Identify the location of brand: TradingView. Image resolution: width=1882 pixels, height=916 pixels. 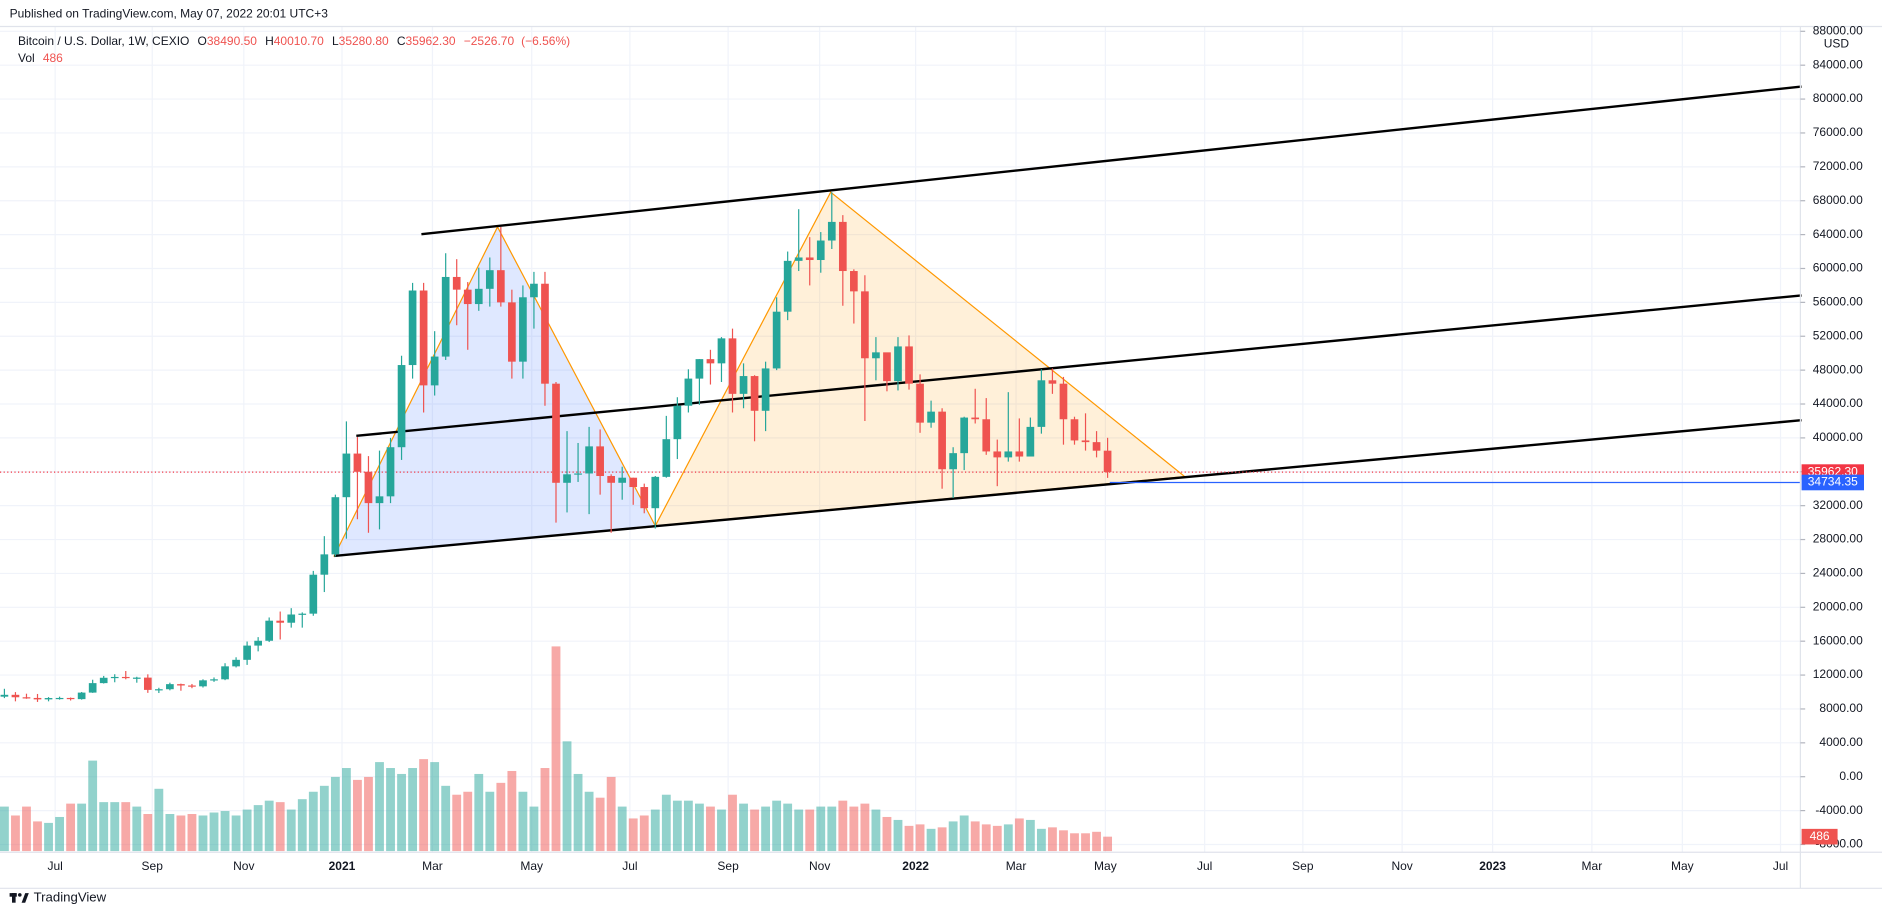
(70, 896).